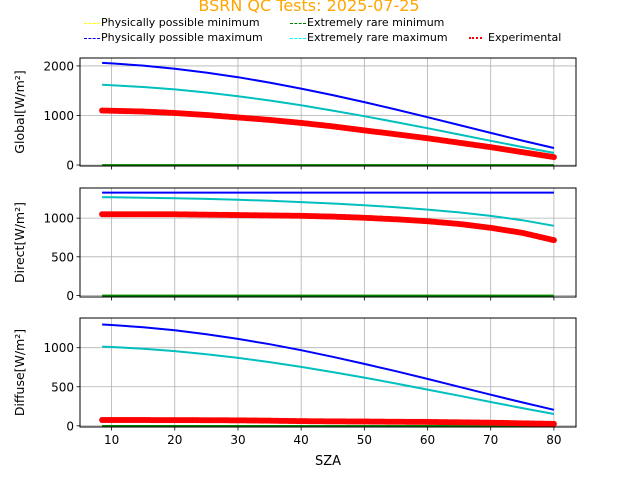  Describe the element at coordinates (58, 66) in the screenshot. I see `y-tick-label: 2000` at that location.